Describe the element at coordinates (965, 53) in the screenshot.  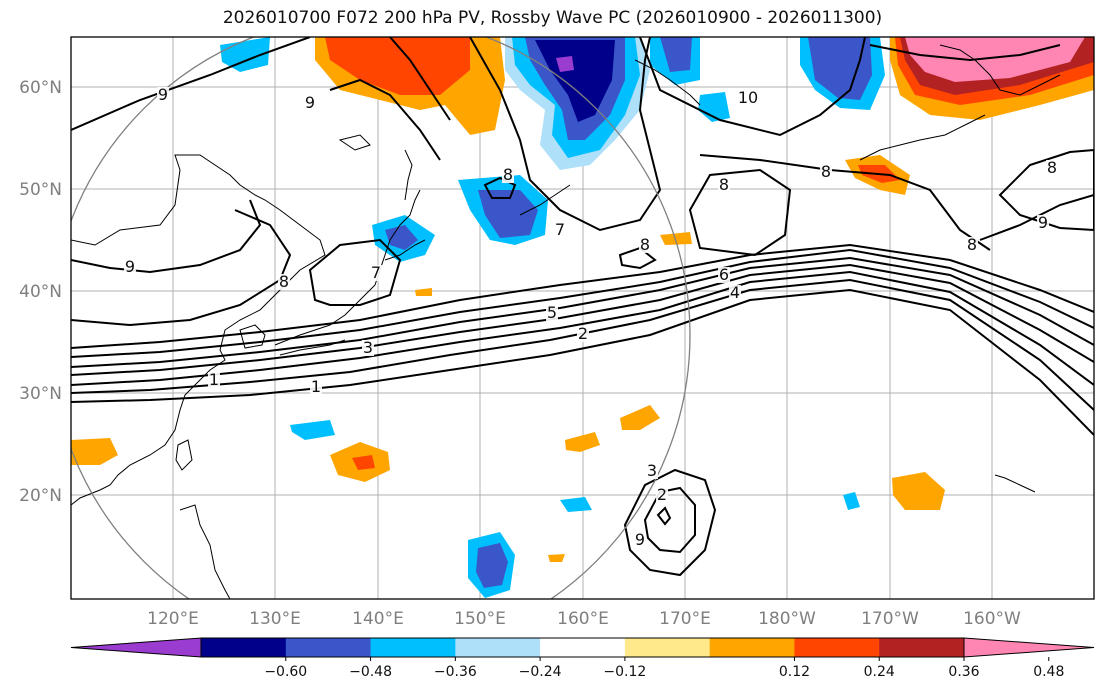
I see `contour-8-top-east` at that location.